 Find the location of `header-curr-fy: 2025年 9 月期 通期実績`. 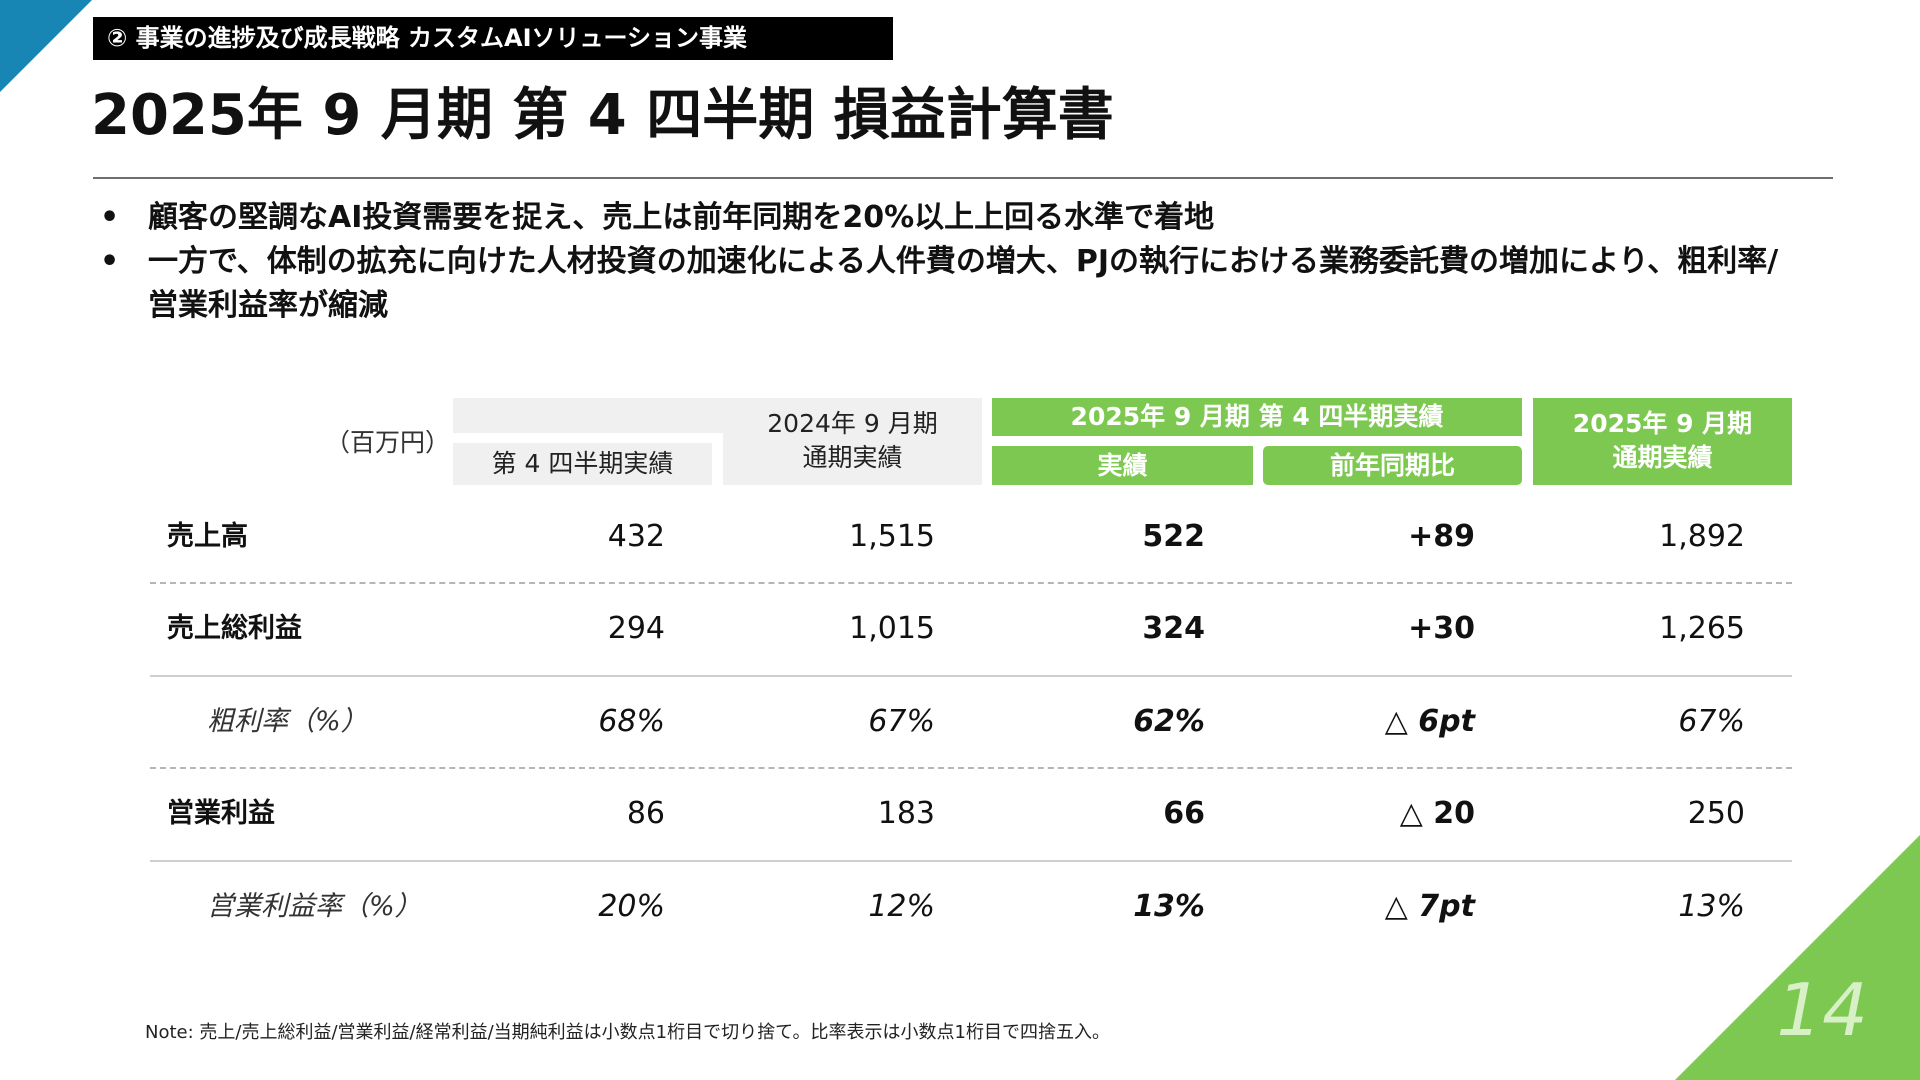

header-curr-fy: 2025年 9 月期 通期実績 is located at coordinates (1662, 441).